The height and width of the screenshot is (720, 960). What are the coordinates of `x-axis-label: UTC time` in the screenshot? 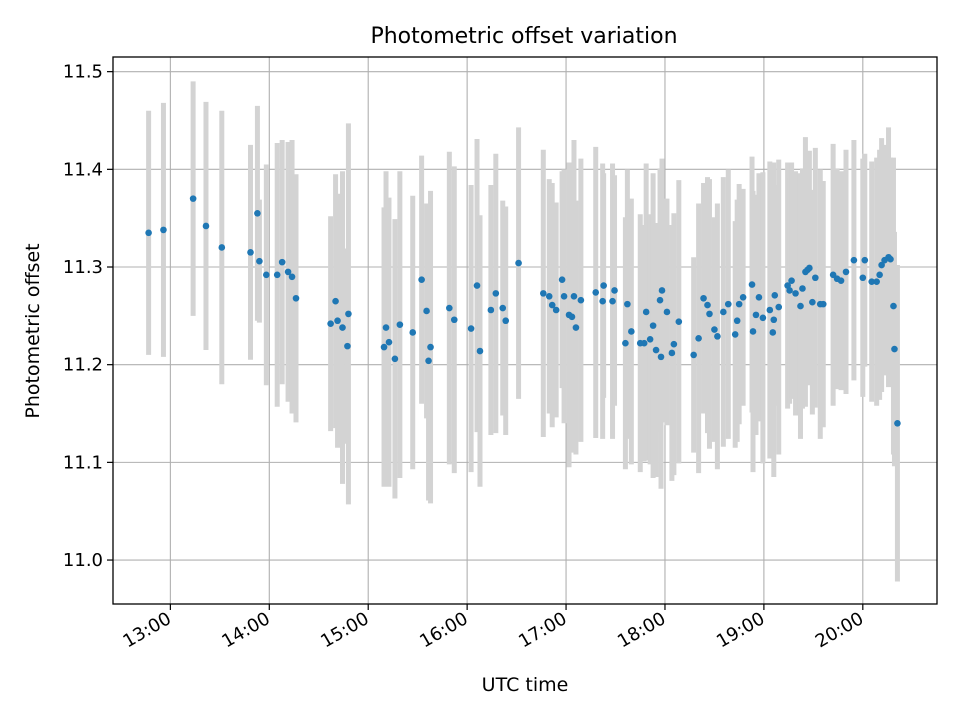 It's located at (525, 685).